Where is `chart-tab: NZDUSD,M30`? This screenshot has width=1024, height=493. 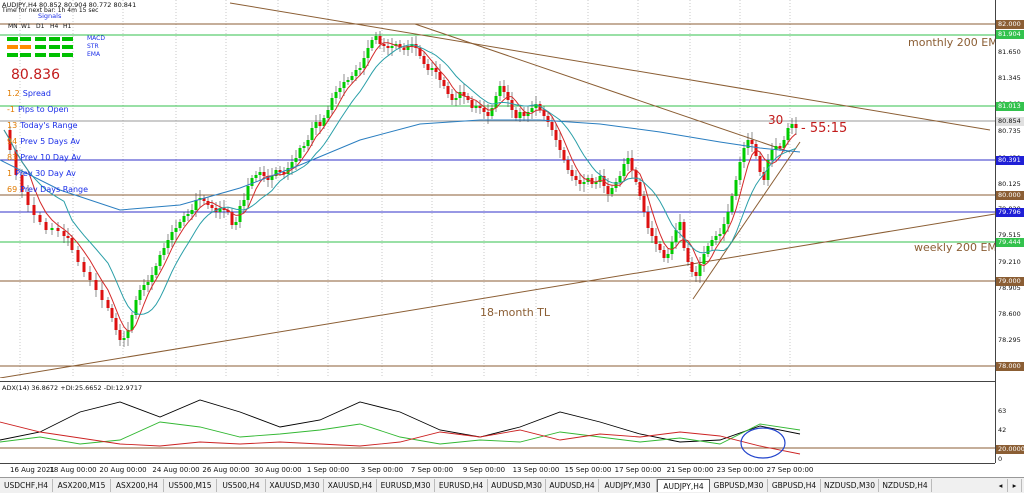
chart-tab: NZDUSD,M30 is located at coordinates (850, 485).